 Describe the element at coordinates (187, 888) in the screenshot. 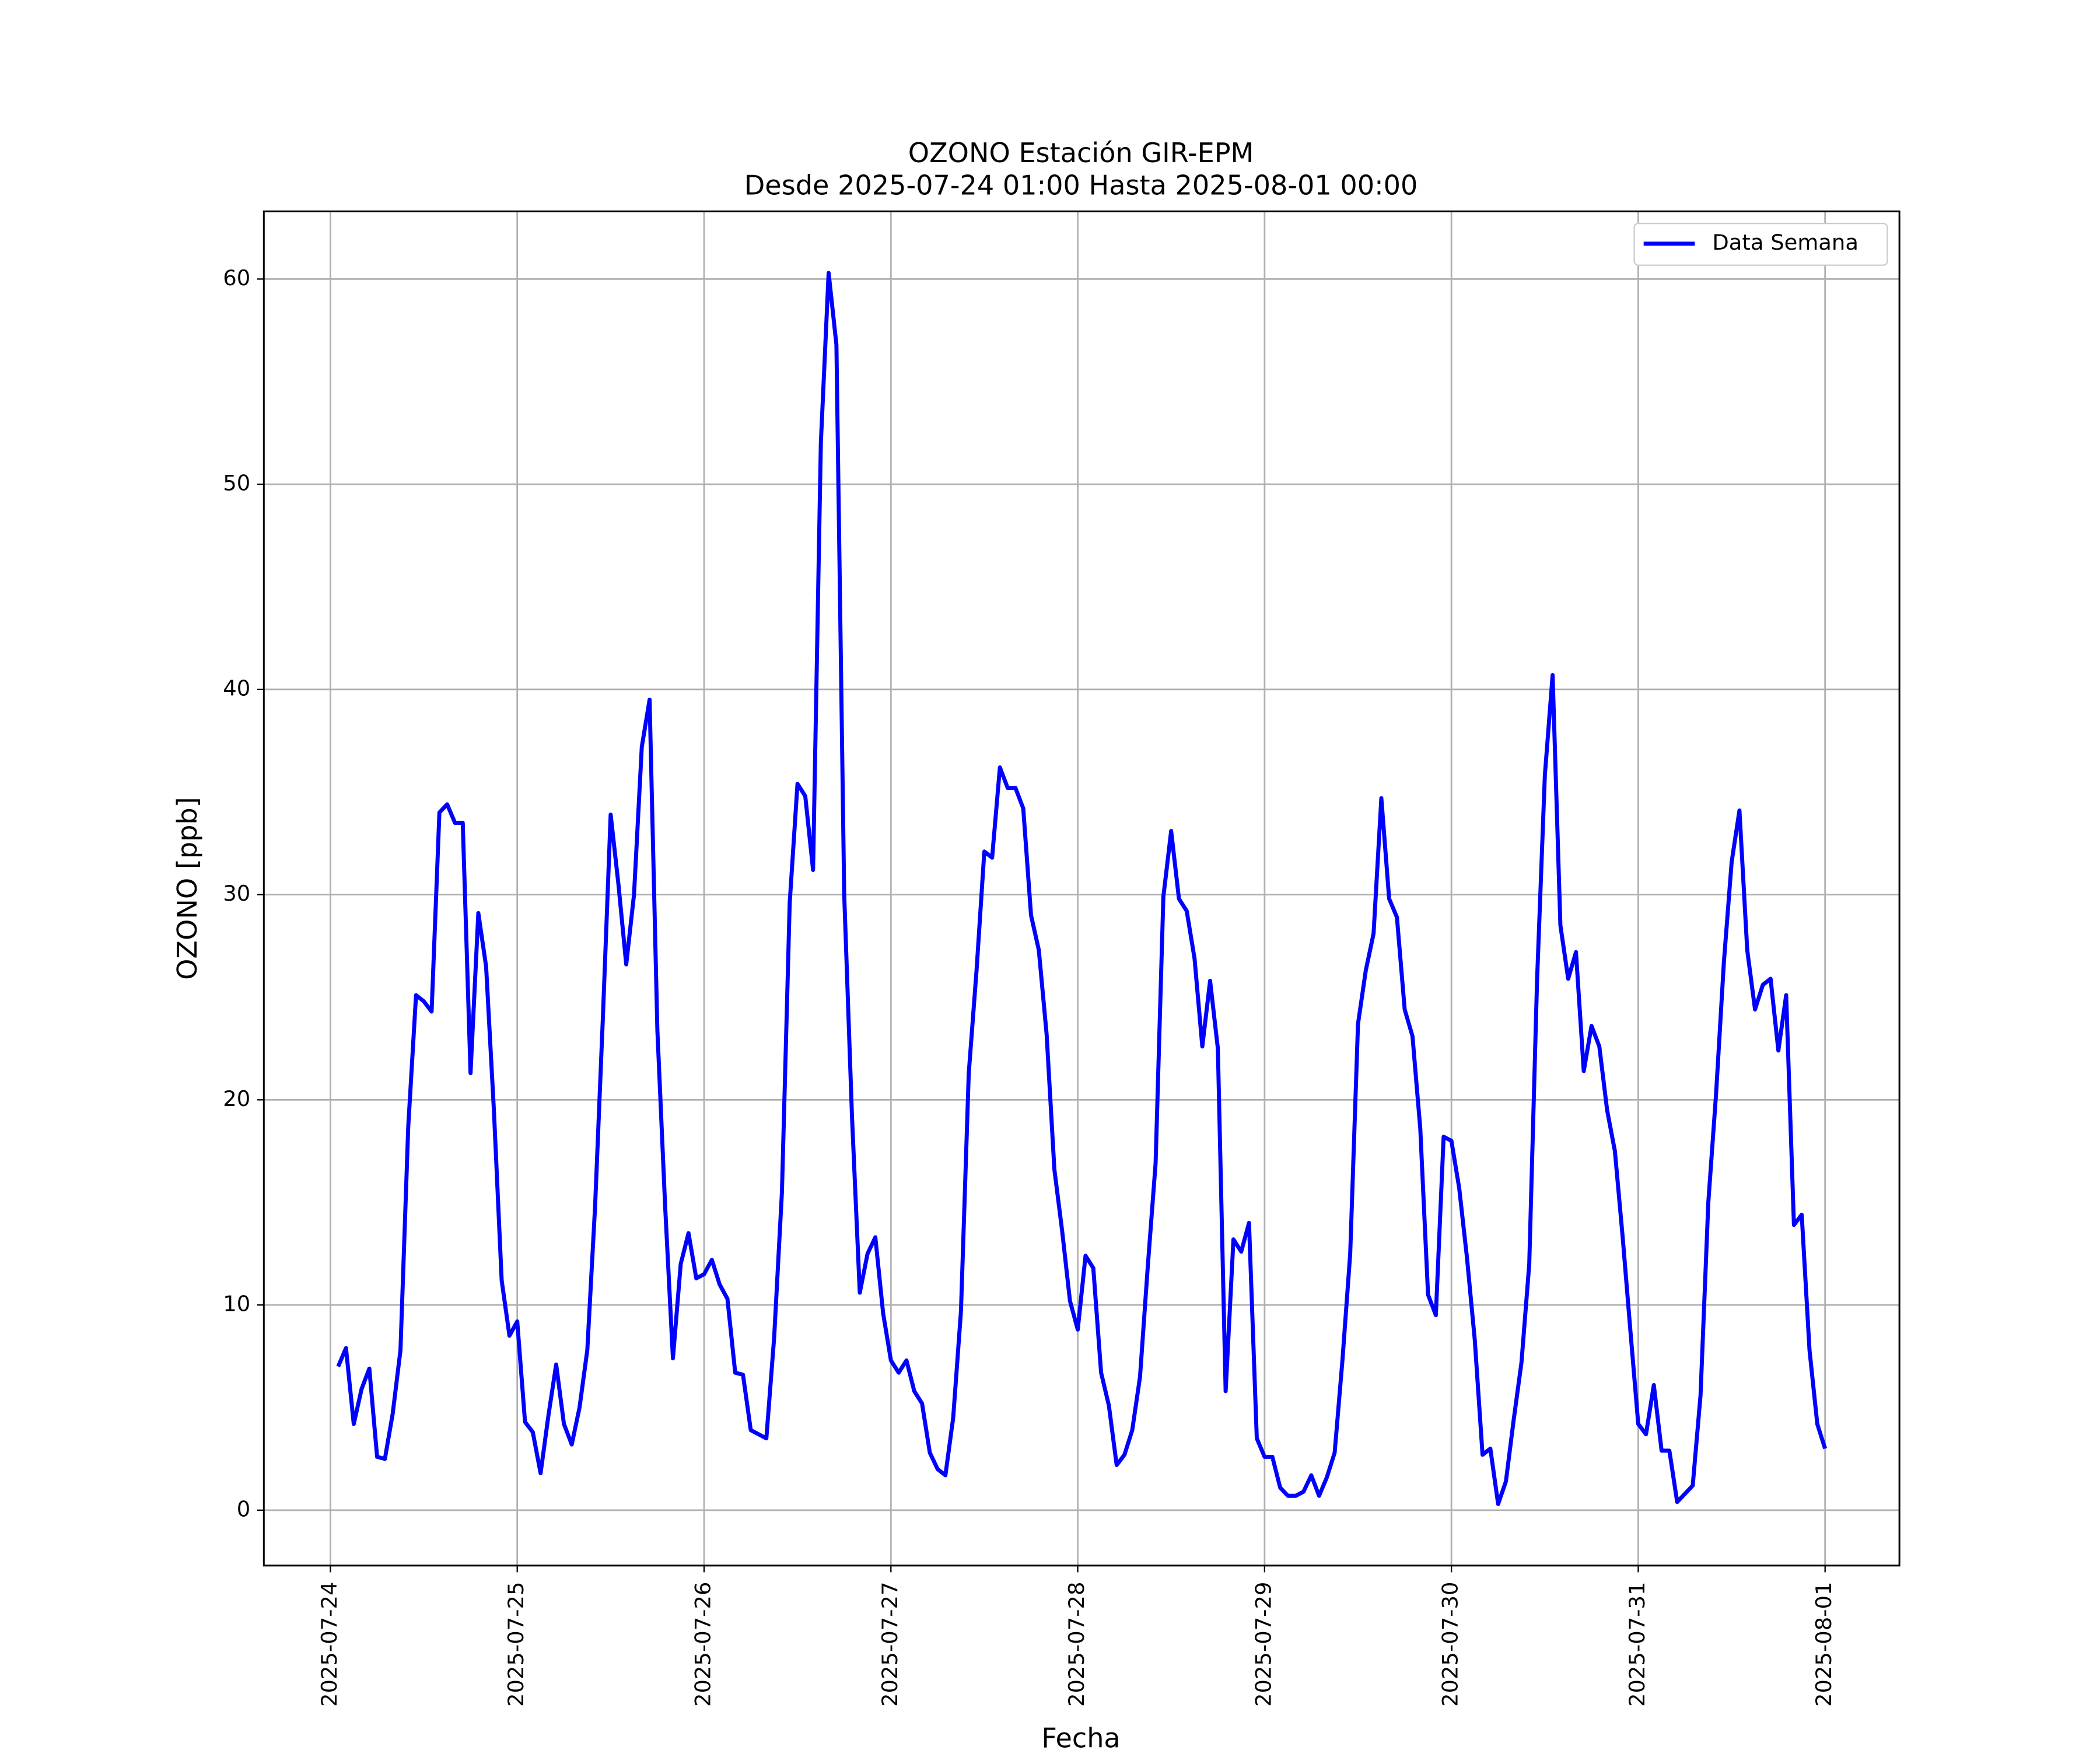

I see `y-axis-label: OZONO [ppb]` at that location.